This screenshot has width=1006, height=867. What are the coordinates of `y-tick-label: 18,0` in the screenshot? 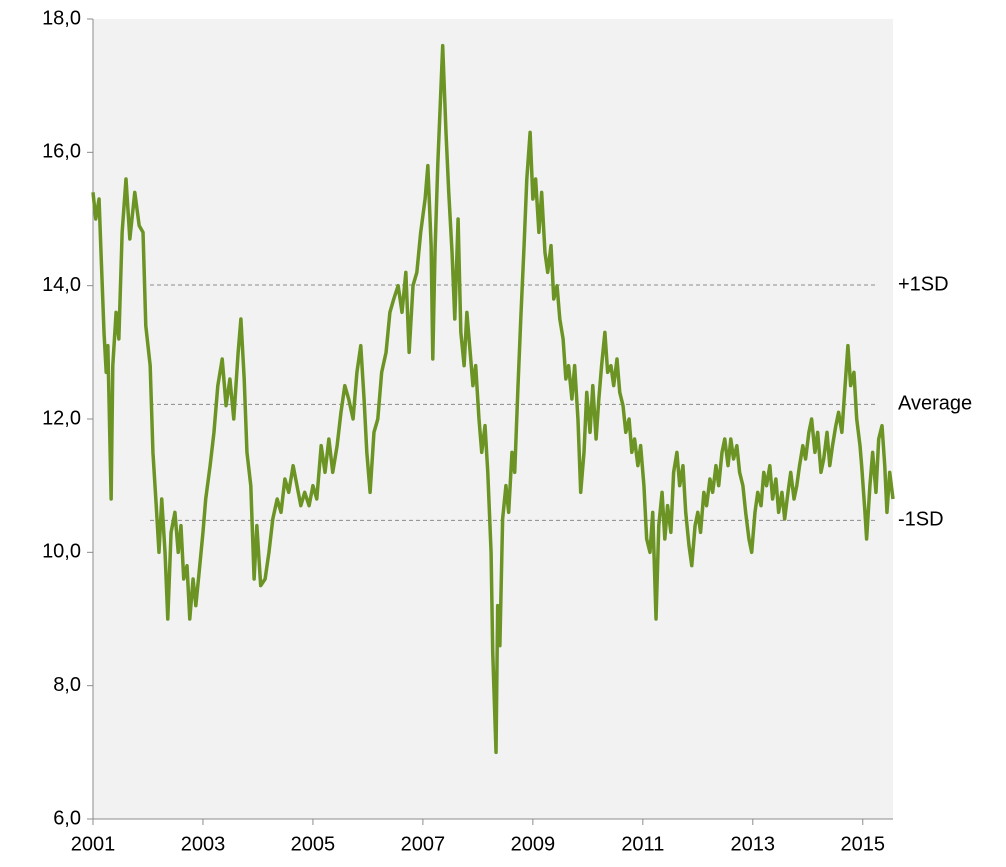 It's located at (61, 18).